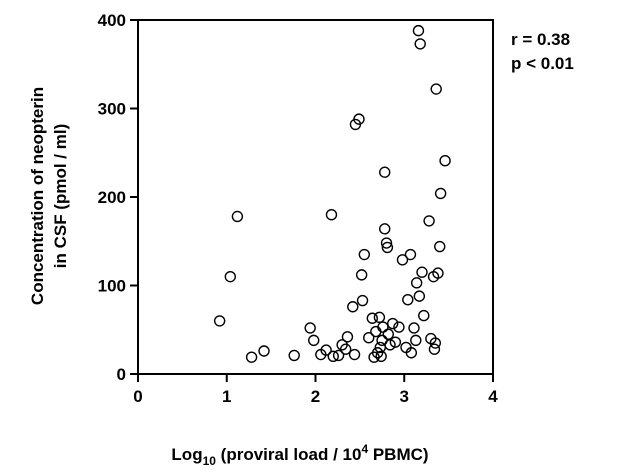 The width and height of the screenshot is (620, 474). I want to click on y-tick-label: 400, so click(112, 20).